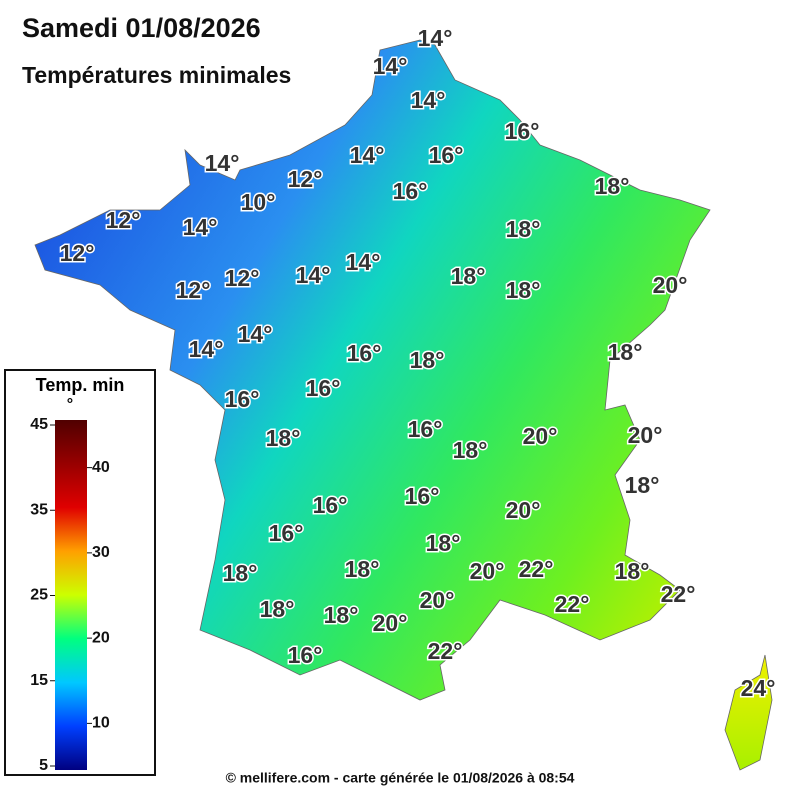  Describe the element at coordinates (39, 595) in the screenshot. I see `legend-tick-label: 25` at that location.